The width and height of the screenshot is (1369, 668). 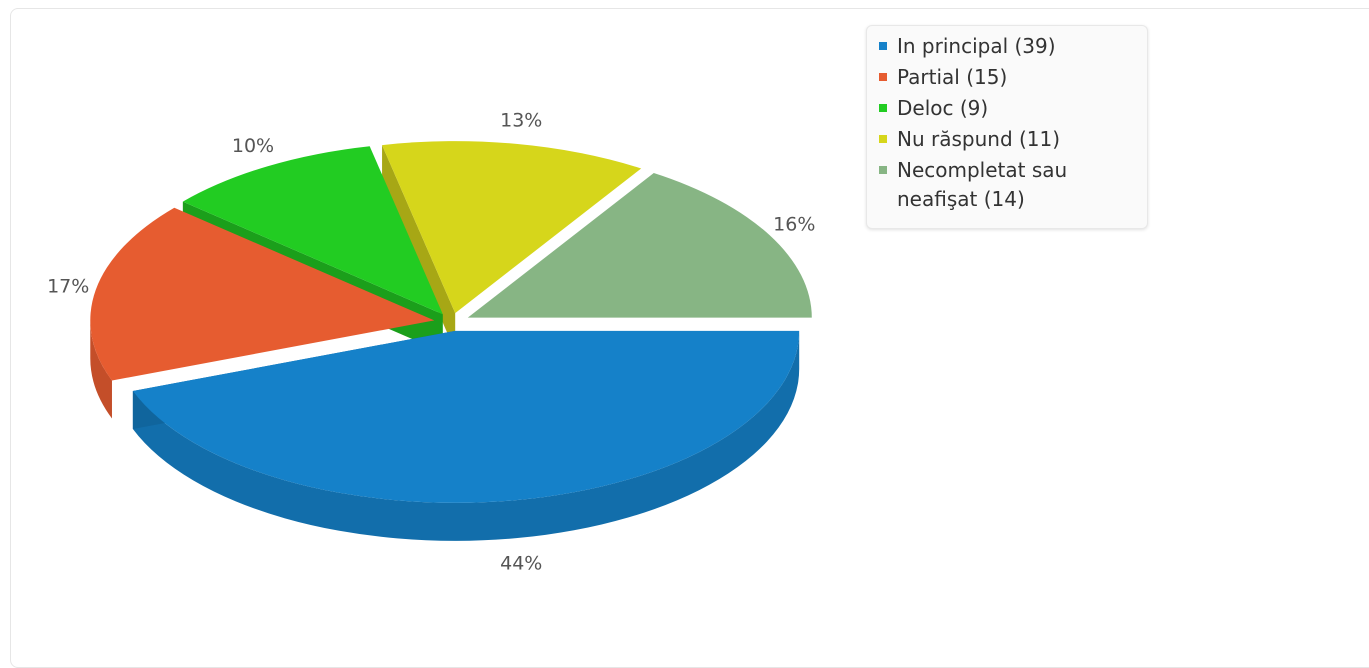 I want to click on legend-label: Nu răspund (11), so click(x=979, y=139).